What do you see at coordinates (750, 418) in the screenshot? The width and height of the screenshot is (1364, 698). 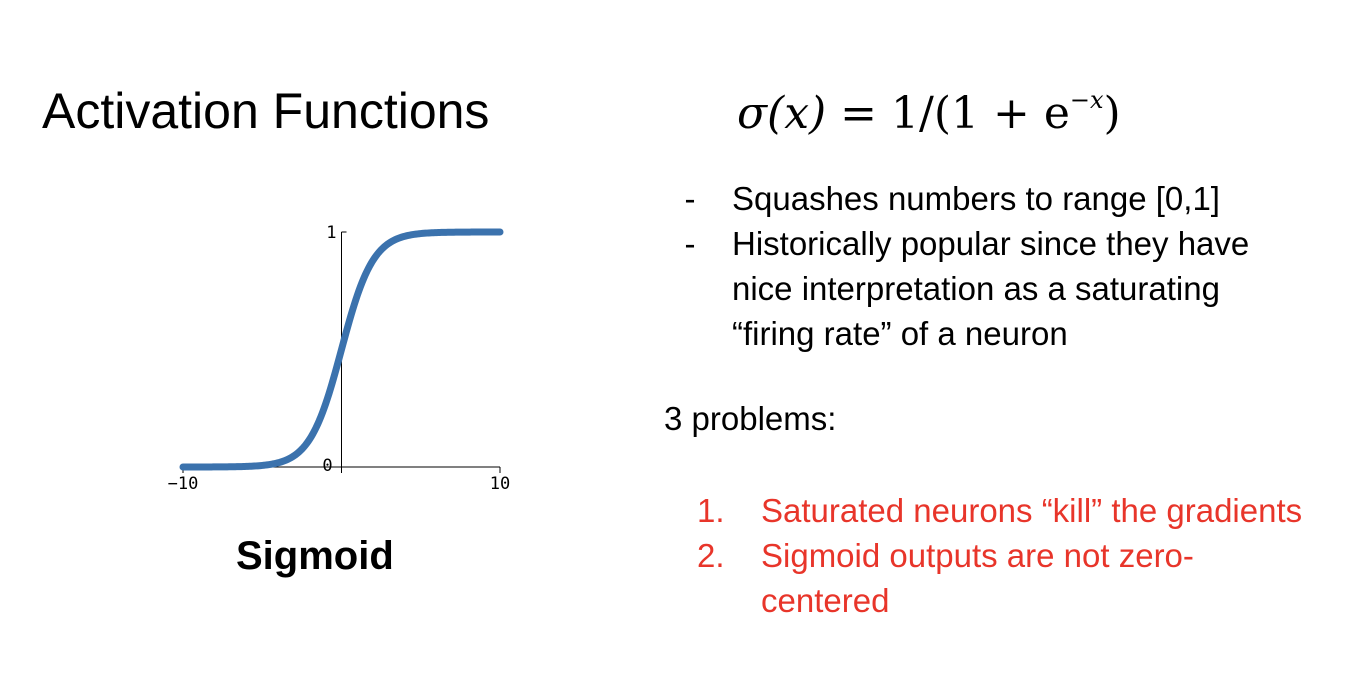 I see `problems-heading: 3 problems:` at bounding box center [750, 418].